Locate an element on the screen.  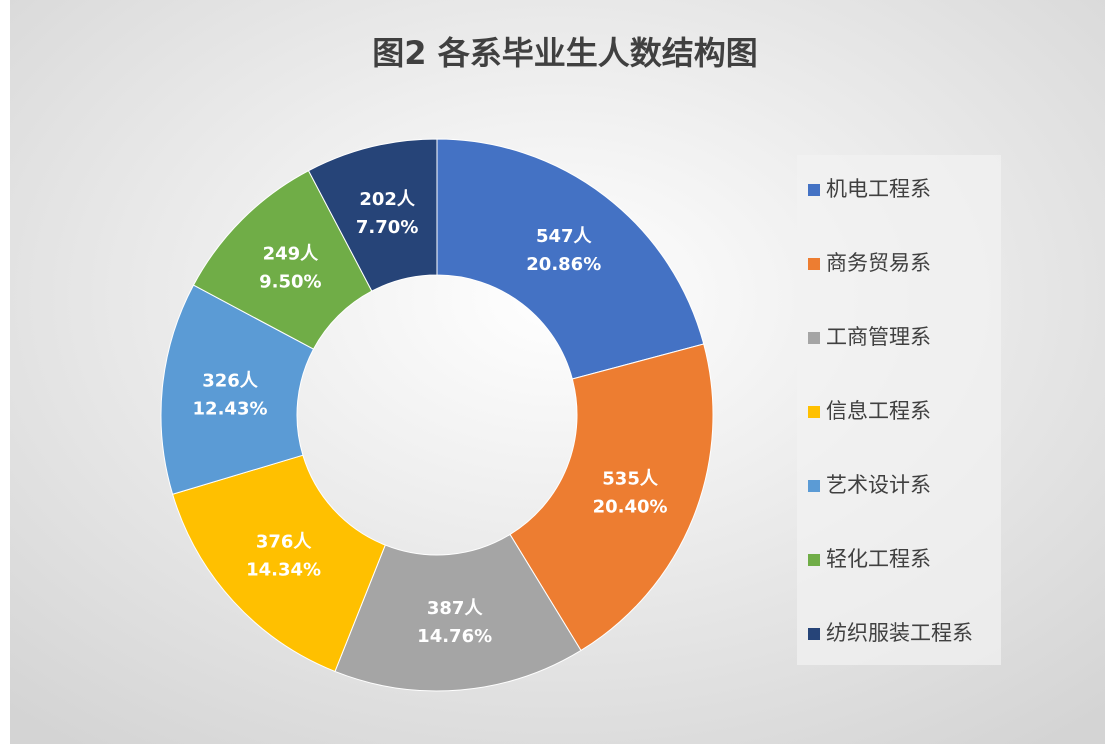
data-label-percent: 14.34% is located at coordinates (283, 570).